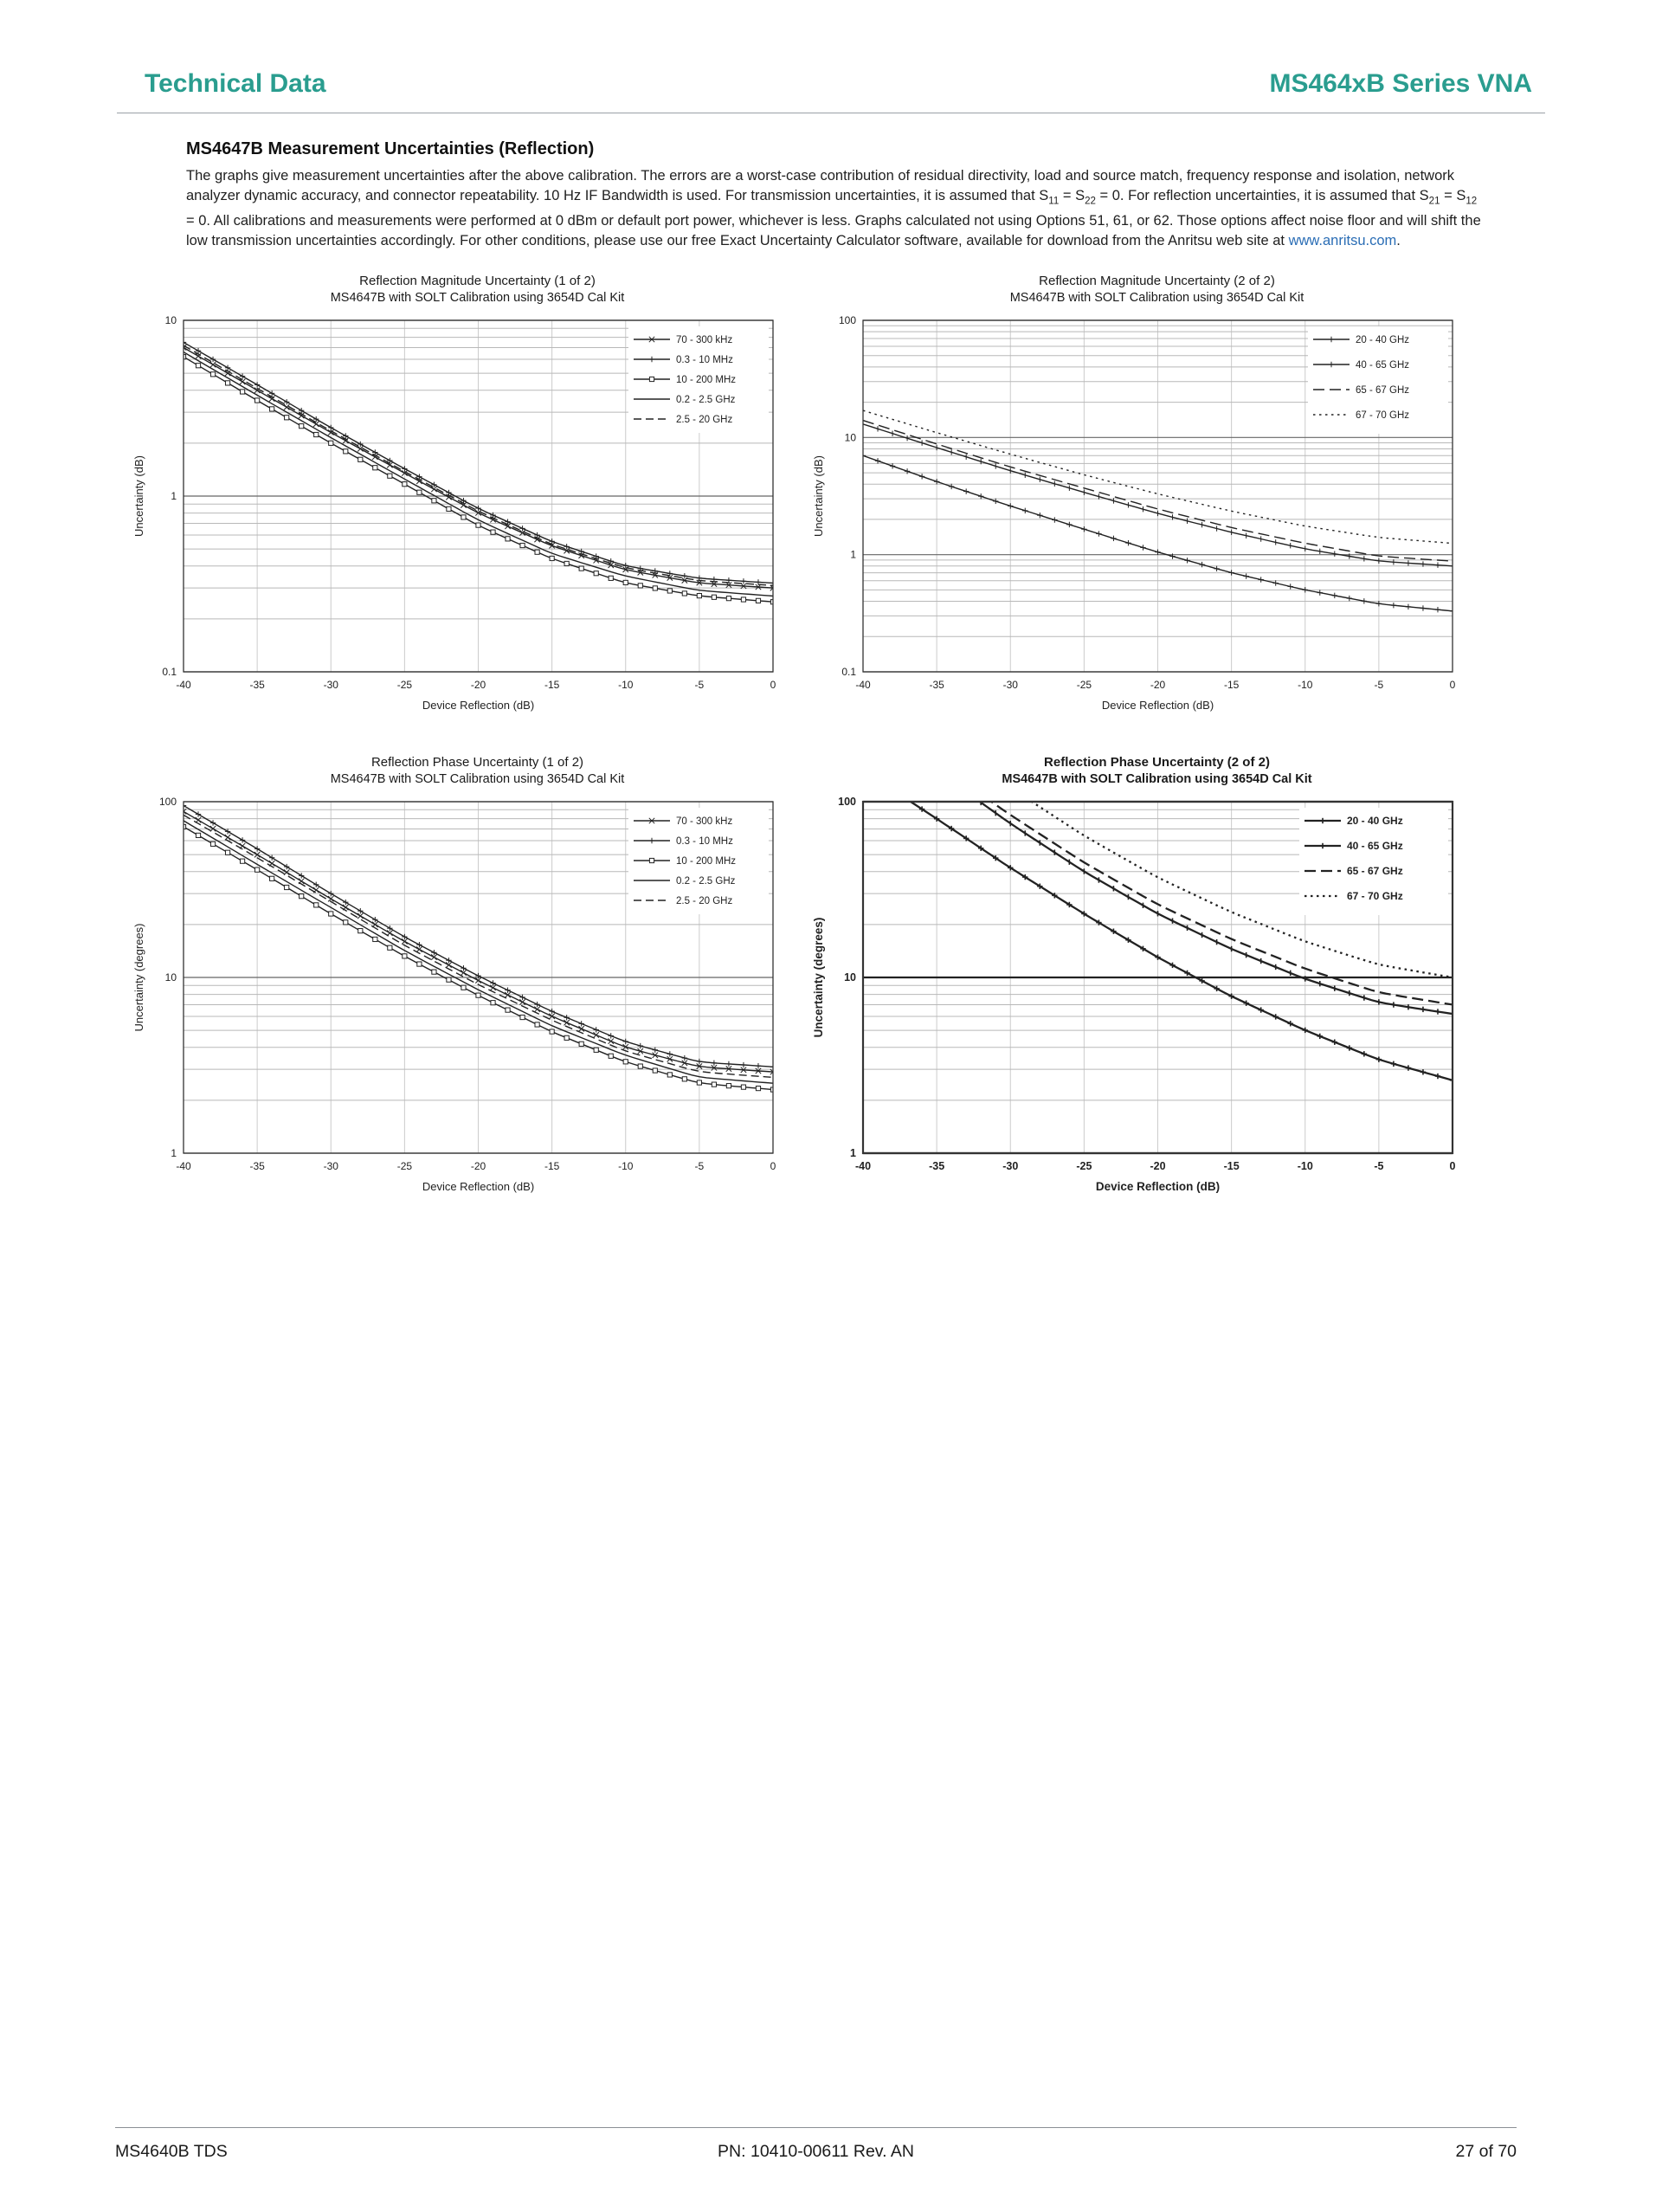 The width and height of the screenshot is (1662, 2212). I want to click on chart-title: Reflection Phase Uncertainty (1 of 2), so click(477, 763).